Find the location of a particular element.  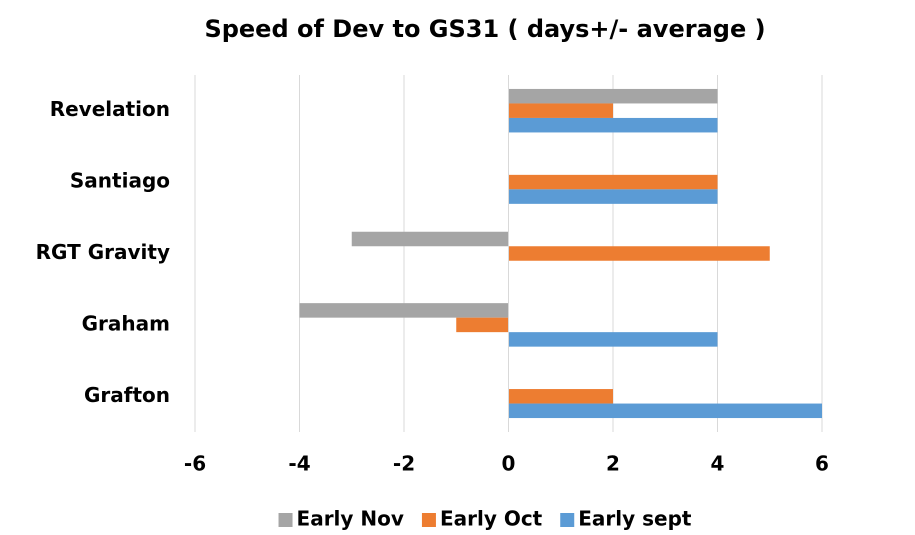

y-tick-label: Revelation is located at coordinates (110, 109).